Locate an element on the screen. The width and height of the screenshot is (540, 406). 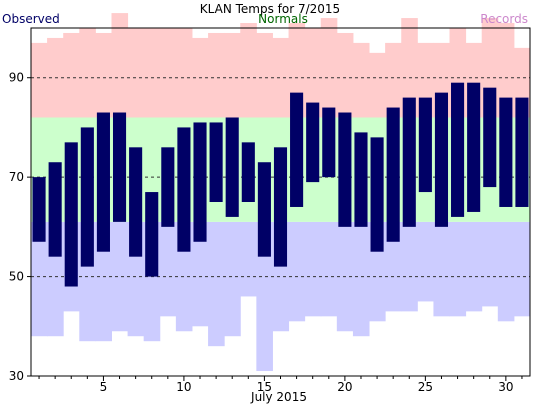
legend-normals: Normals is located at coordinates (283, 19).